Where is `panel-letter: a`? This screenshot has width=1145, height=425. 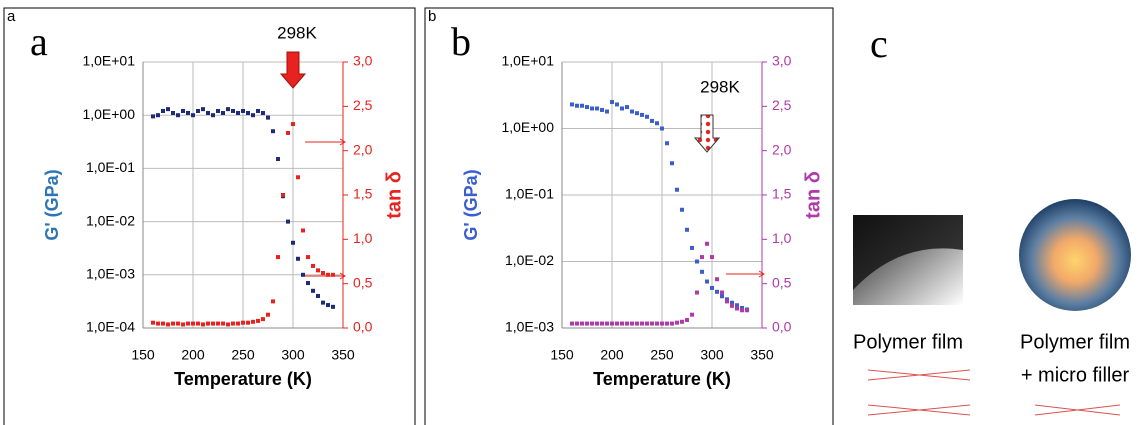
panel-letter: a is located at coordinates (39, 41).